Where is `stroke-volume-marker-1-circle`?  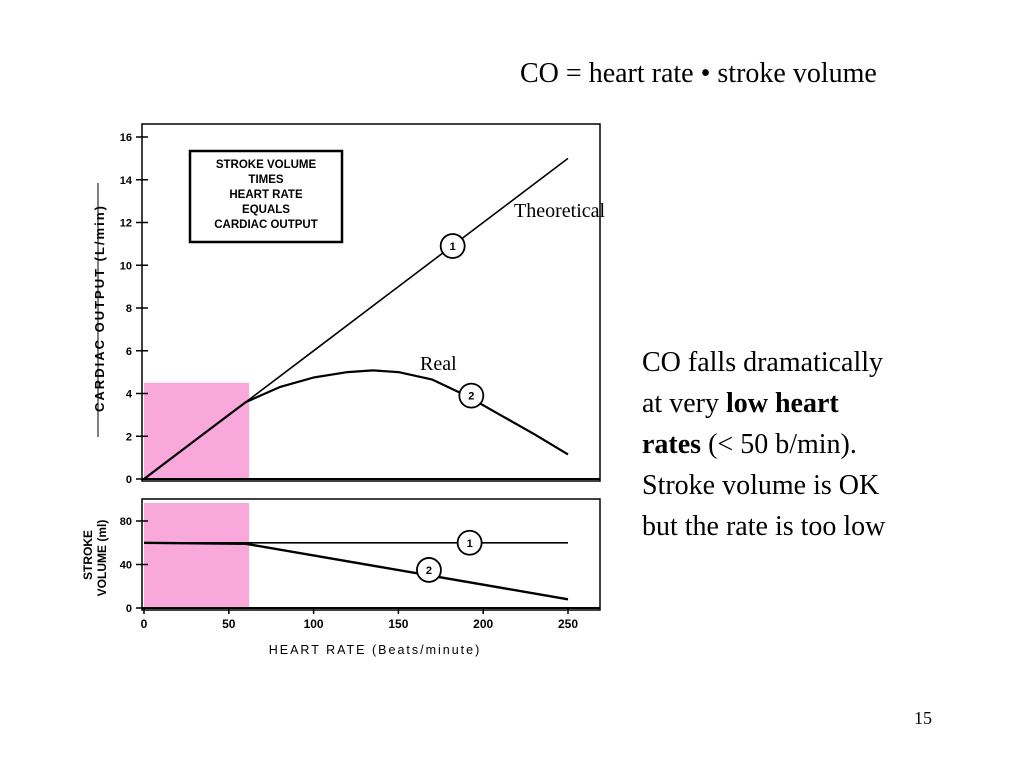
stroke-volume-marker-1-circle is located at coordinates (469, 542).